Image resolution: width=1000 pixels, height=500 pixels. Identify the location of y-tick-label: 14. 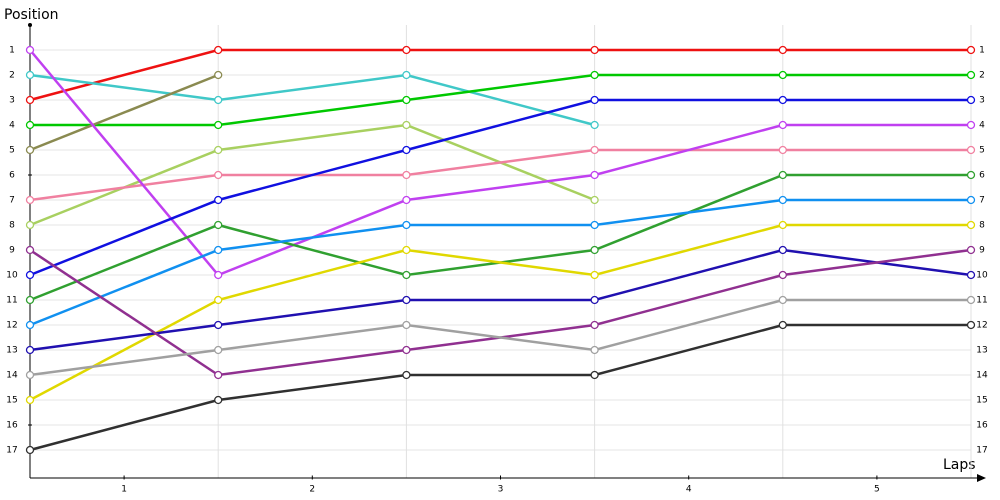
(12, 376).